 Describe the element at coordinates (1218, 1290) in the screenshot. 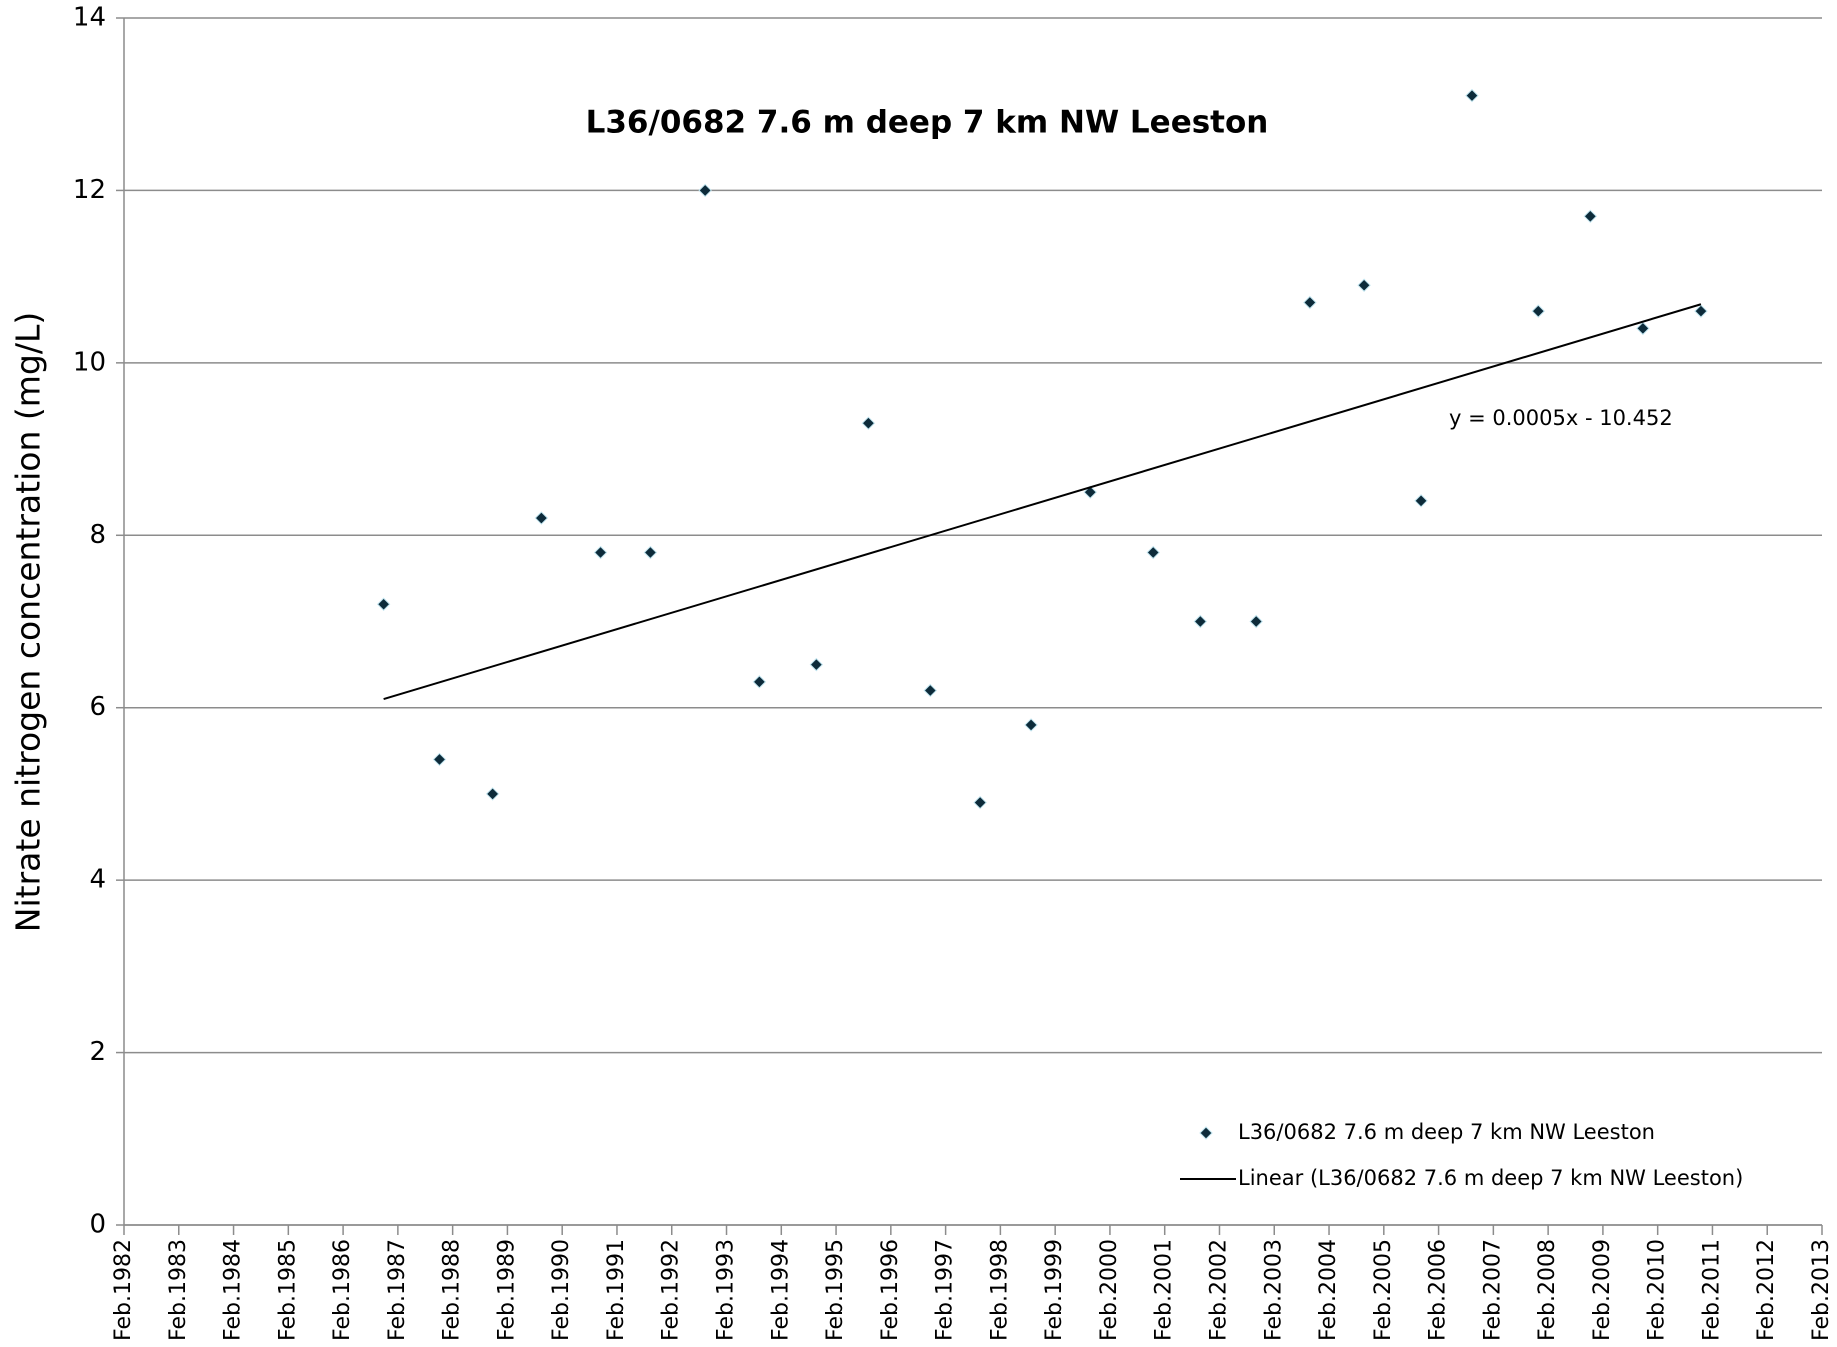

I see `x-tick-label: Feb.2002` at that location.